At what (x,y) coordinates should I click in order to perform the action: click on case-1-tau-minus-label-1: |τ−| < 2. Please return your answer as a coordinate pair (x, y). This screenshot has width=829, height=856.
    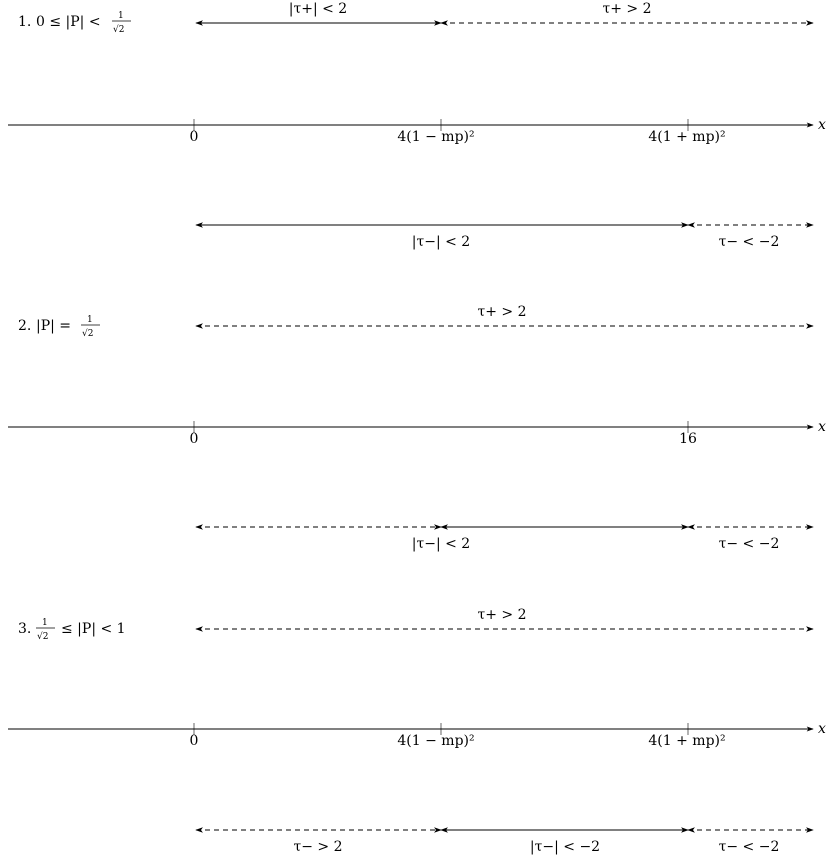
    Looking at the image, I should click on (441, 242).